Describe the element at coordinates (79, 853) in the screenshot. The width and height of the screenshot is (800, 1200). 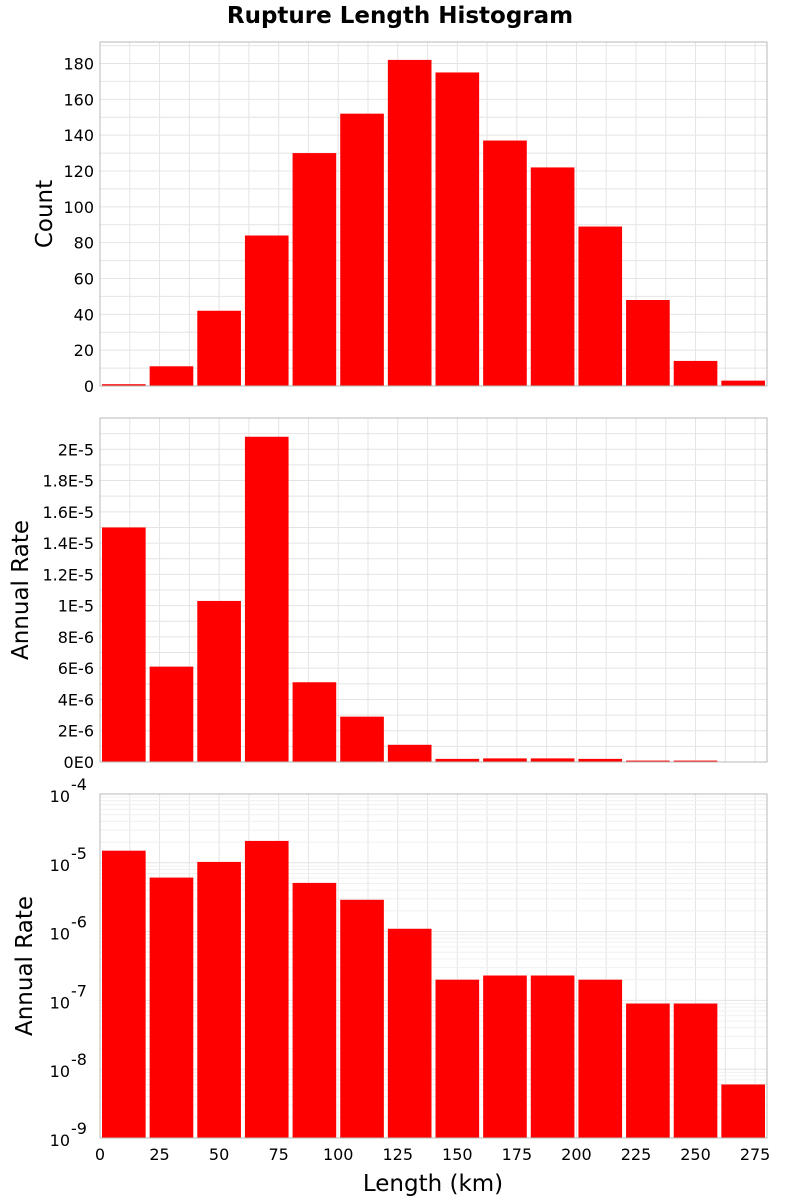
I see `y-tick-exponent: -5` at that location.